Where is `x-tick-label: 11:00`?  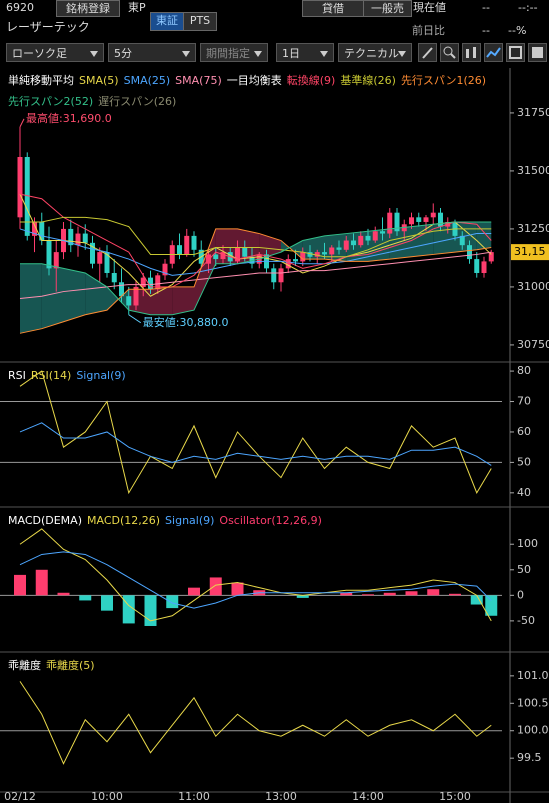
x-tick-label: 11:00 is located at coordinates (194, 796).